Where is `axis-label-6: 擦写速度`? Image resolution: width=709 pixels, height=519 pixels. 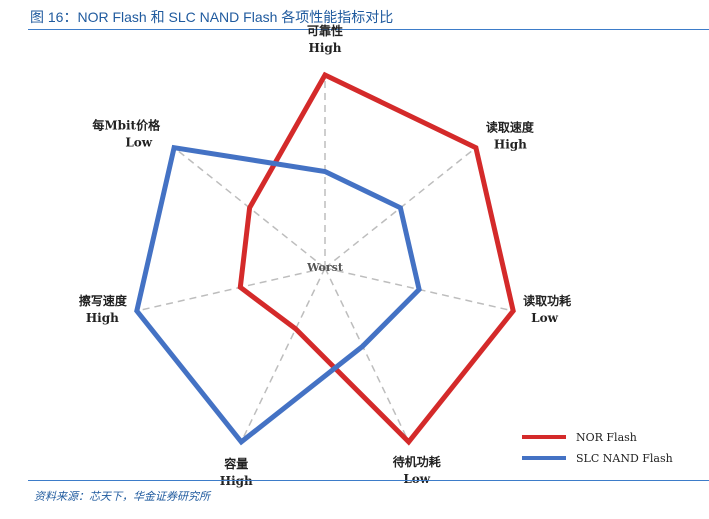
axis-label-6: 擦写速度 is located at coordinates (103, 300).